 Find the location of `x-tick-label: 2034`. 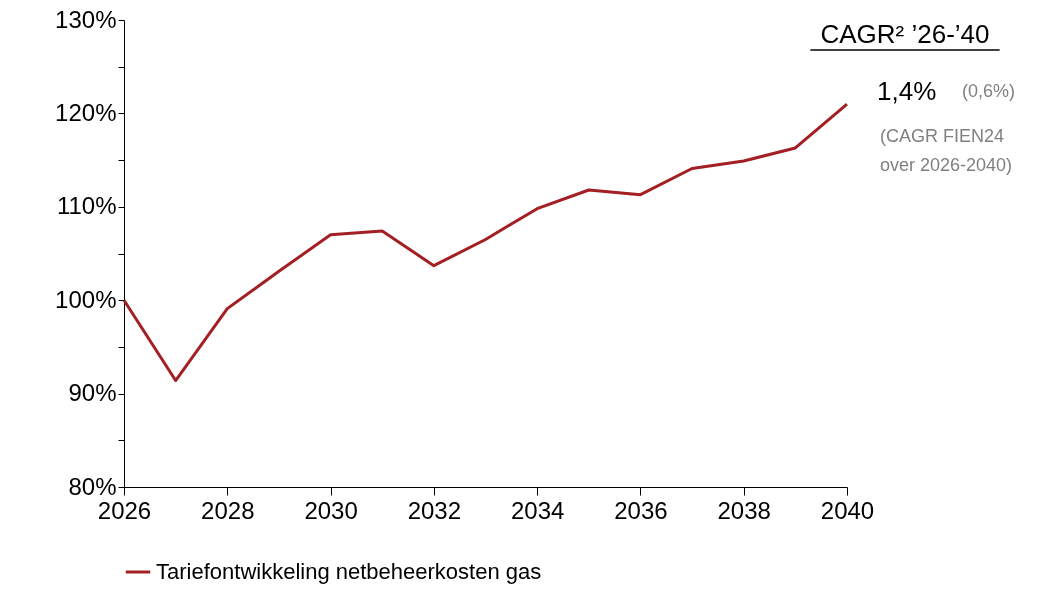

x-tick-label: 2034 is located at coordinates (537, 510).